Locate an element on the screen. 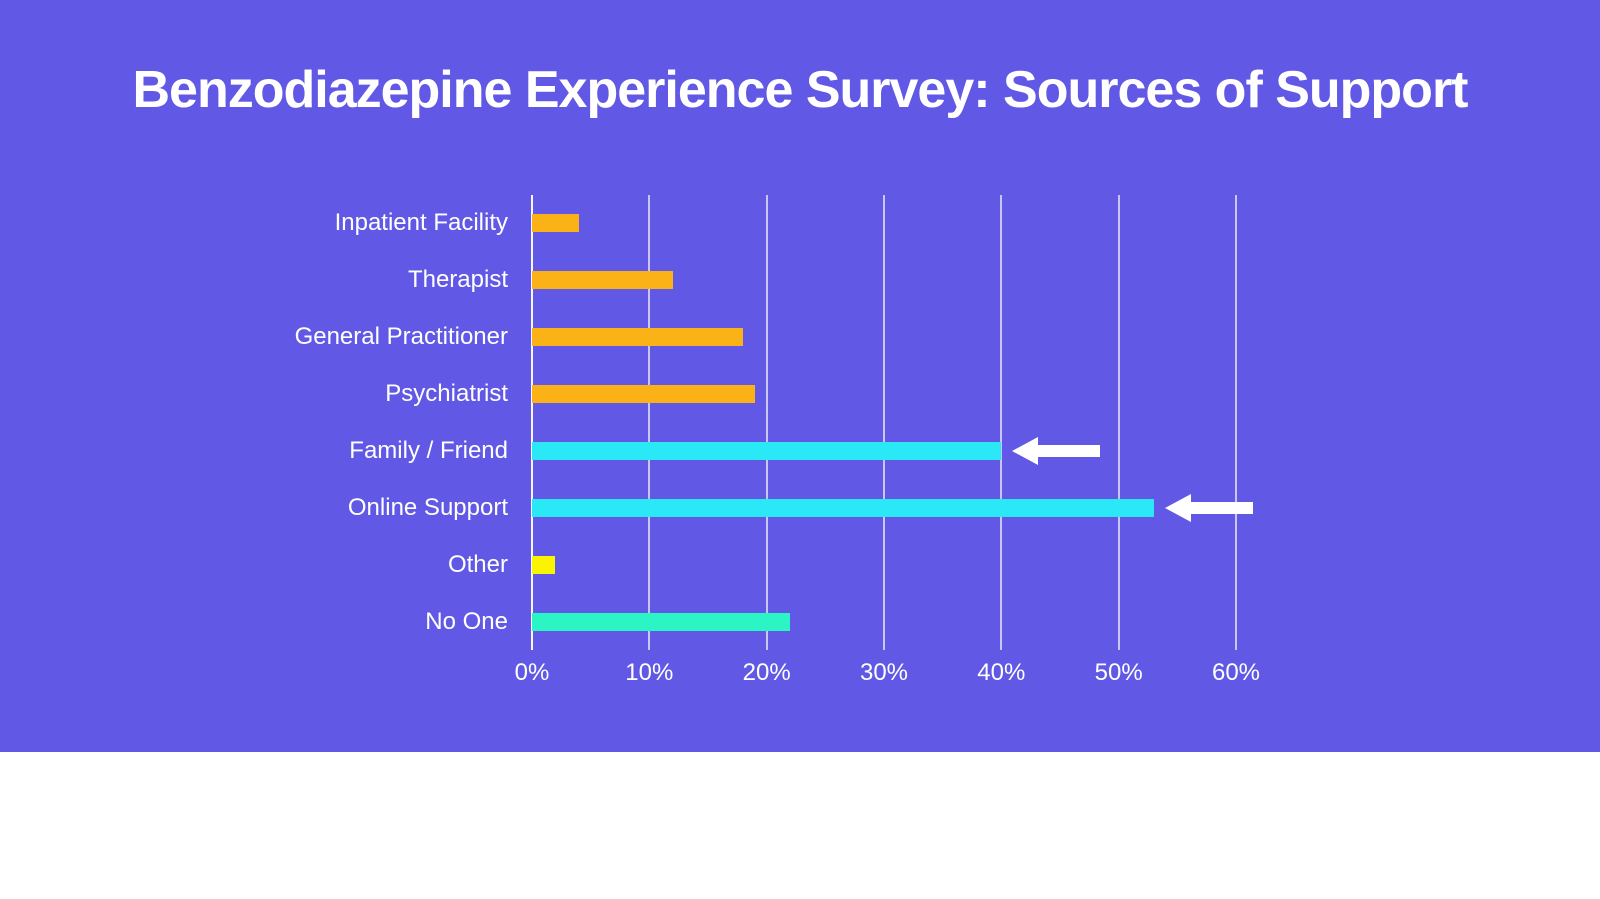  category-label: Online Support is located at coordinates (427, 507).